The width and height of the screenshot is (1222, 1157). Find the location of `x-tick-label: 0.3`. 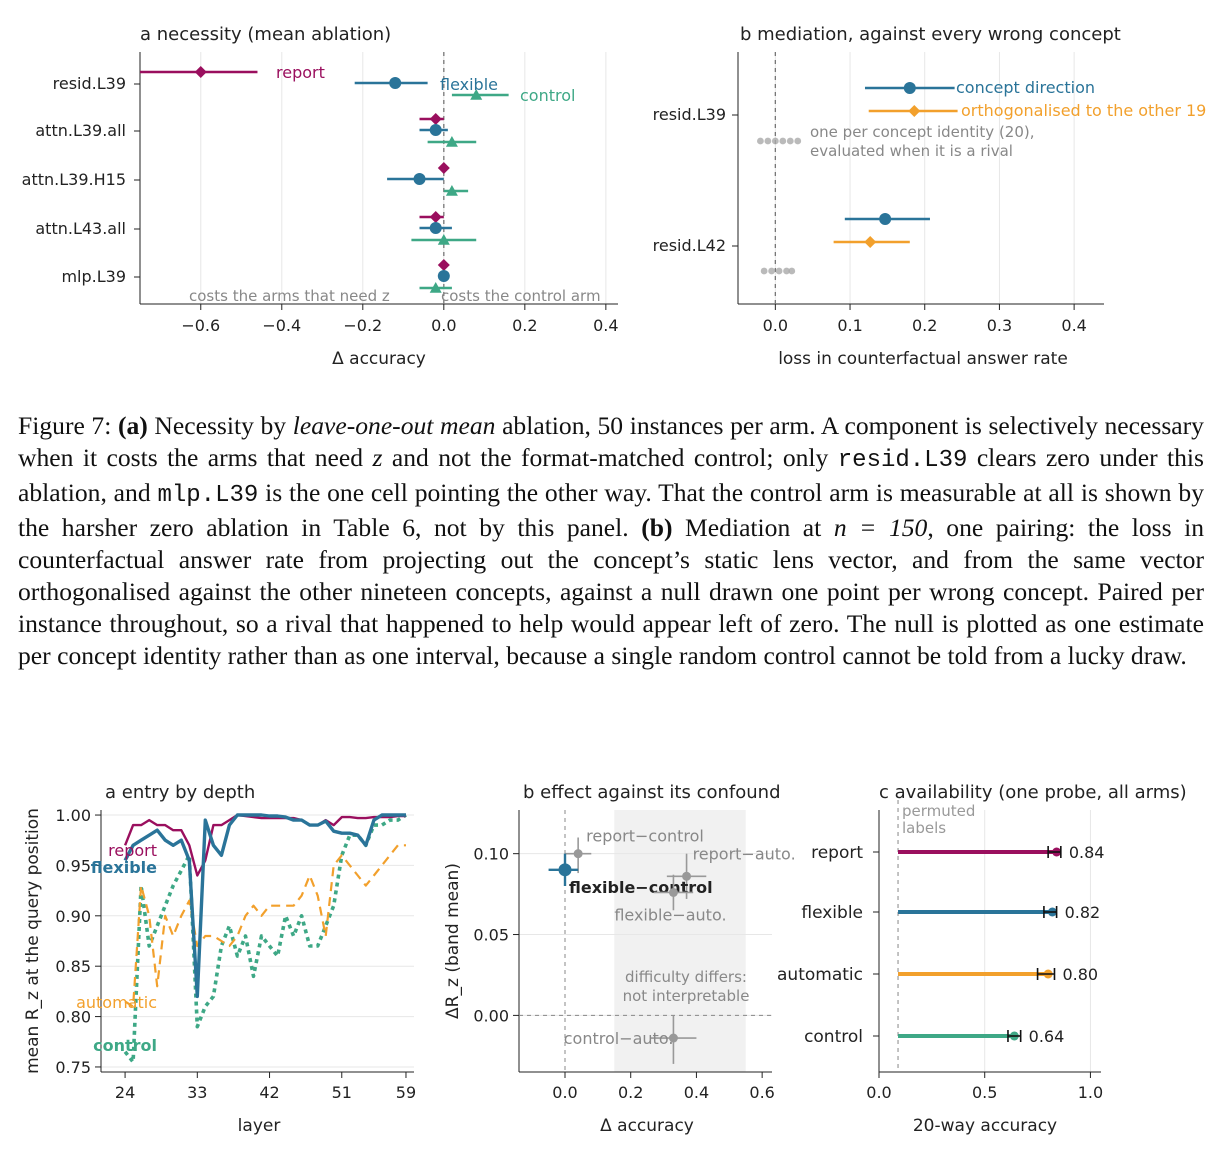

x-tick-label: 0.3 is located at coordinates (999, 325).